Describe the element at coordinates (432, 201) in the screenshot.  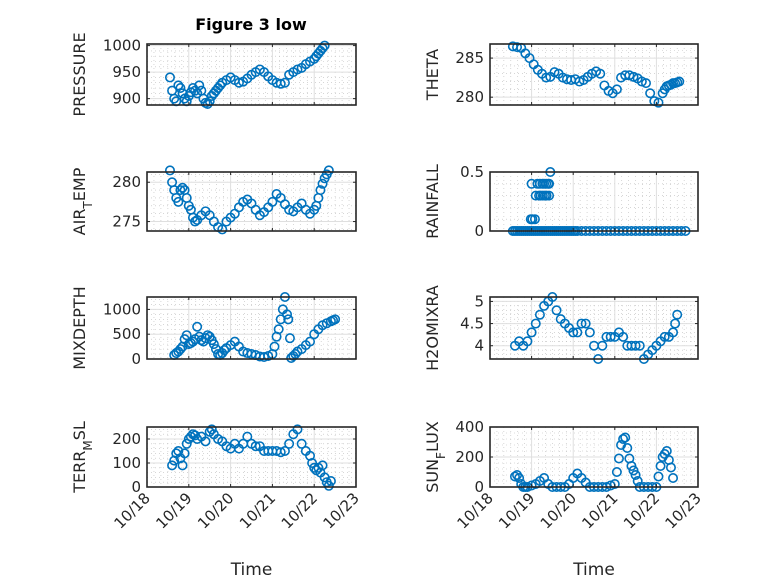
I see `y-axis-label: RAINFALL` at that location.